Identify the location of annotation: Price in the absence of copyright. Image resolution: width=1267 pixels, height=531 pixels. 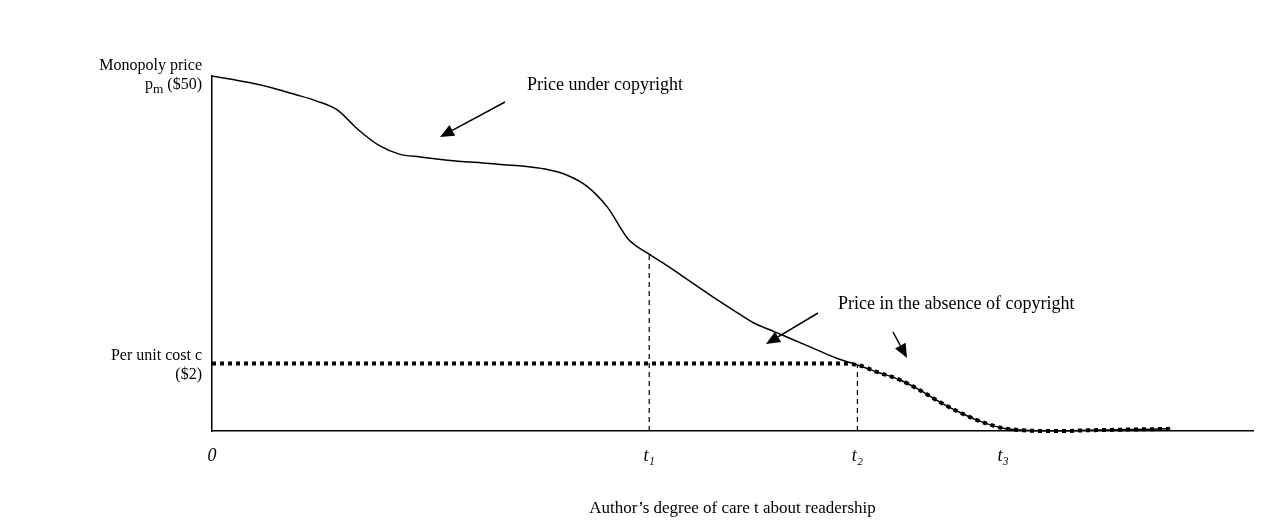
(956, 303).